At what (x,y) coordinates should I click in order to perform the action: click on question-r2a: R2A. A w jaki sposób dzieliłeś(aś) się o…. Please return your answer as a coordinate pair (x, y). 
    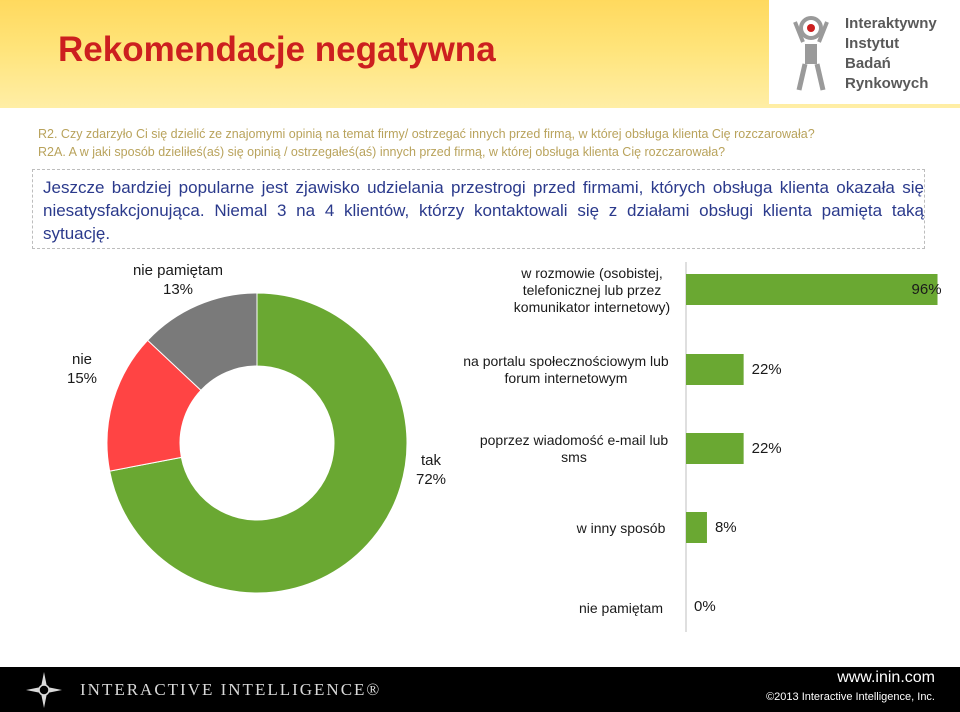
    Looking at the image, I should click on (382, 152).